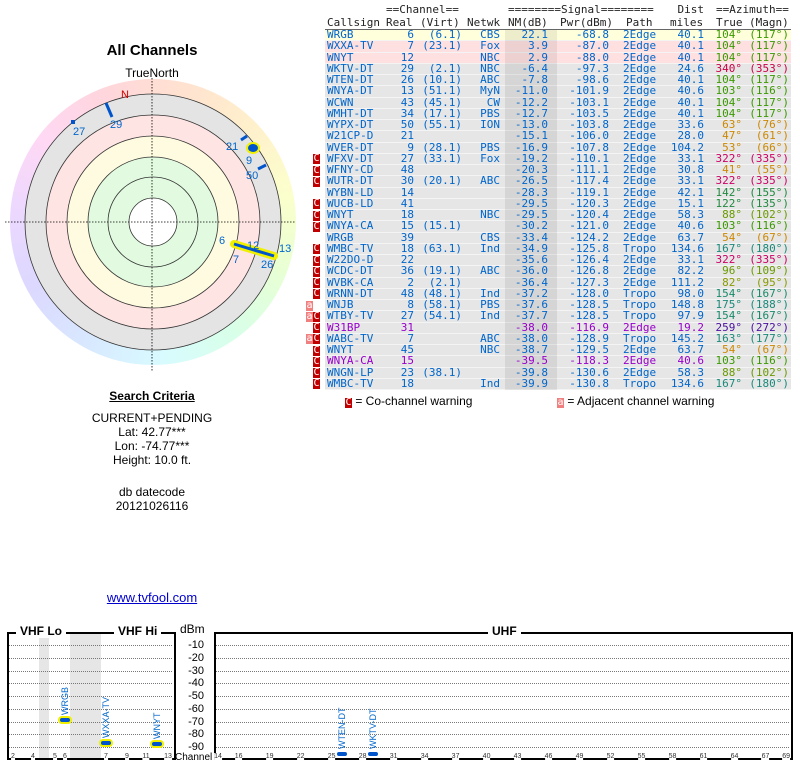  I want to click on cell-dist: 33.1, so click(691, 259).